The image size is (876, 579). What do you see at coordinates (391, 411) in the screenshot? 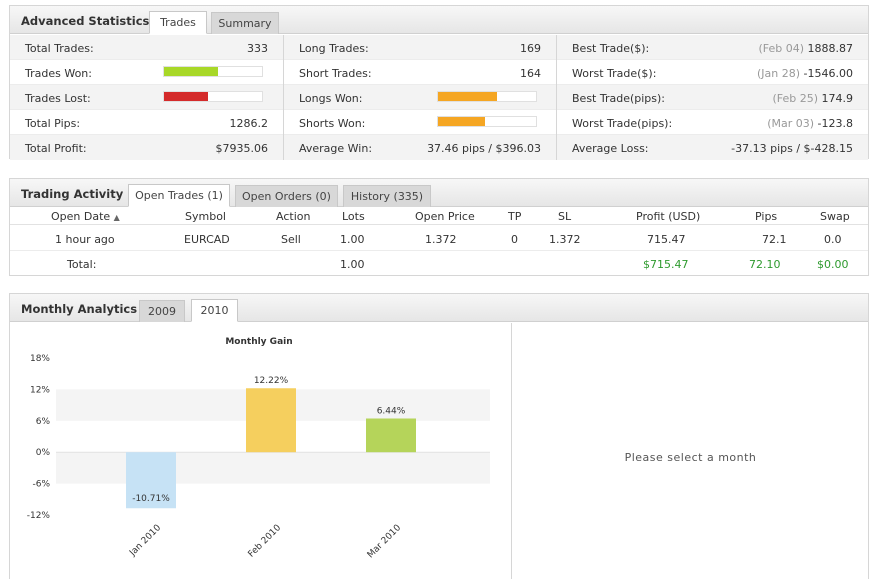
I see `data-label: 6.44%` at bounding box center [391, 411].